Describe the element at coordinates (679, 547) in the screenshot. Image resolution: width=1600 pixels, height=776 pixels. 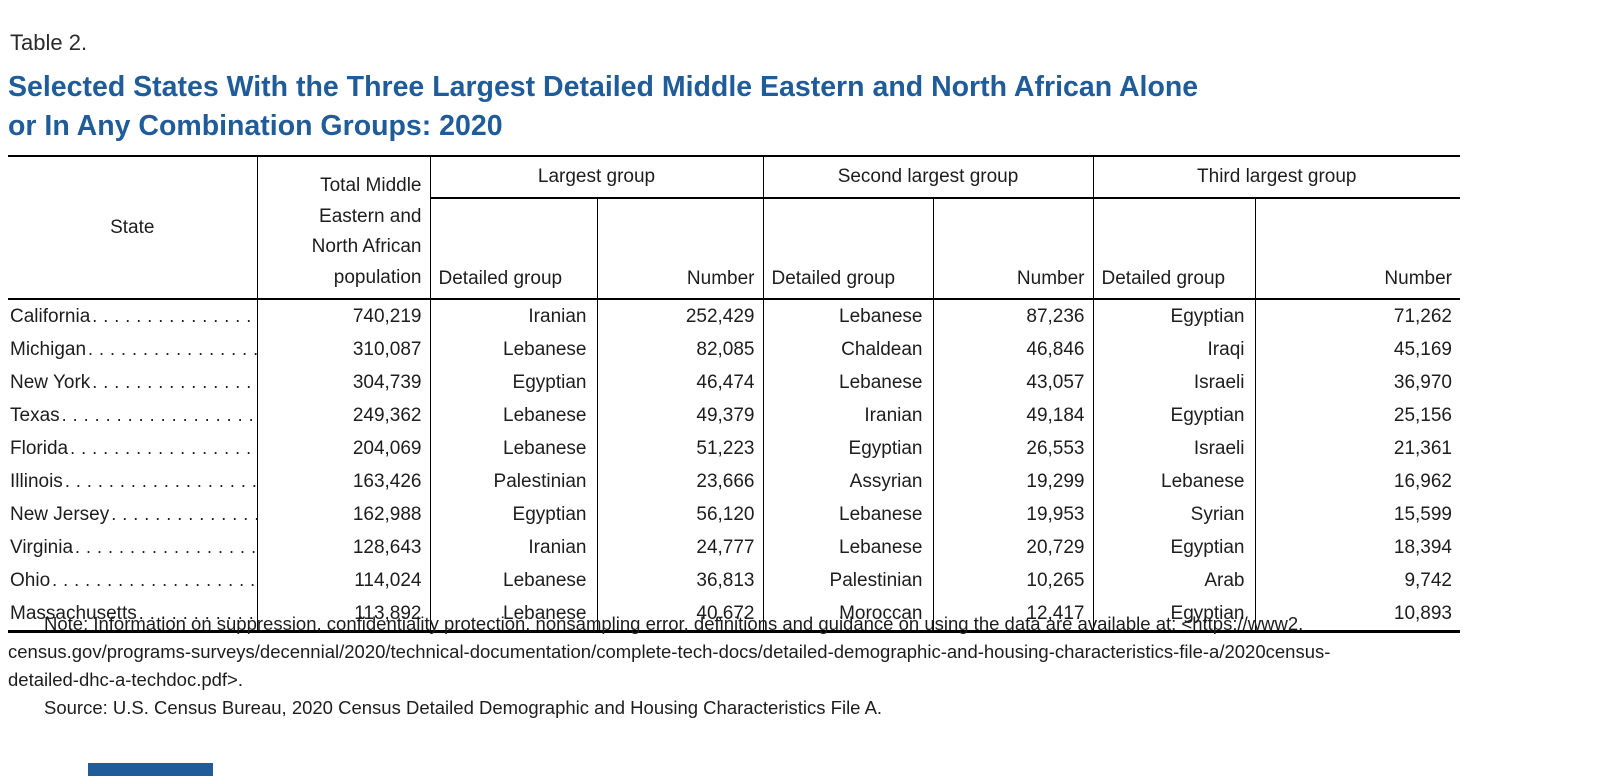
I see `cell-largest-number: 24,777` at that location.